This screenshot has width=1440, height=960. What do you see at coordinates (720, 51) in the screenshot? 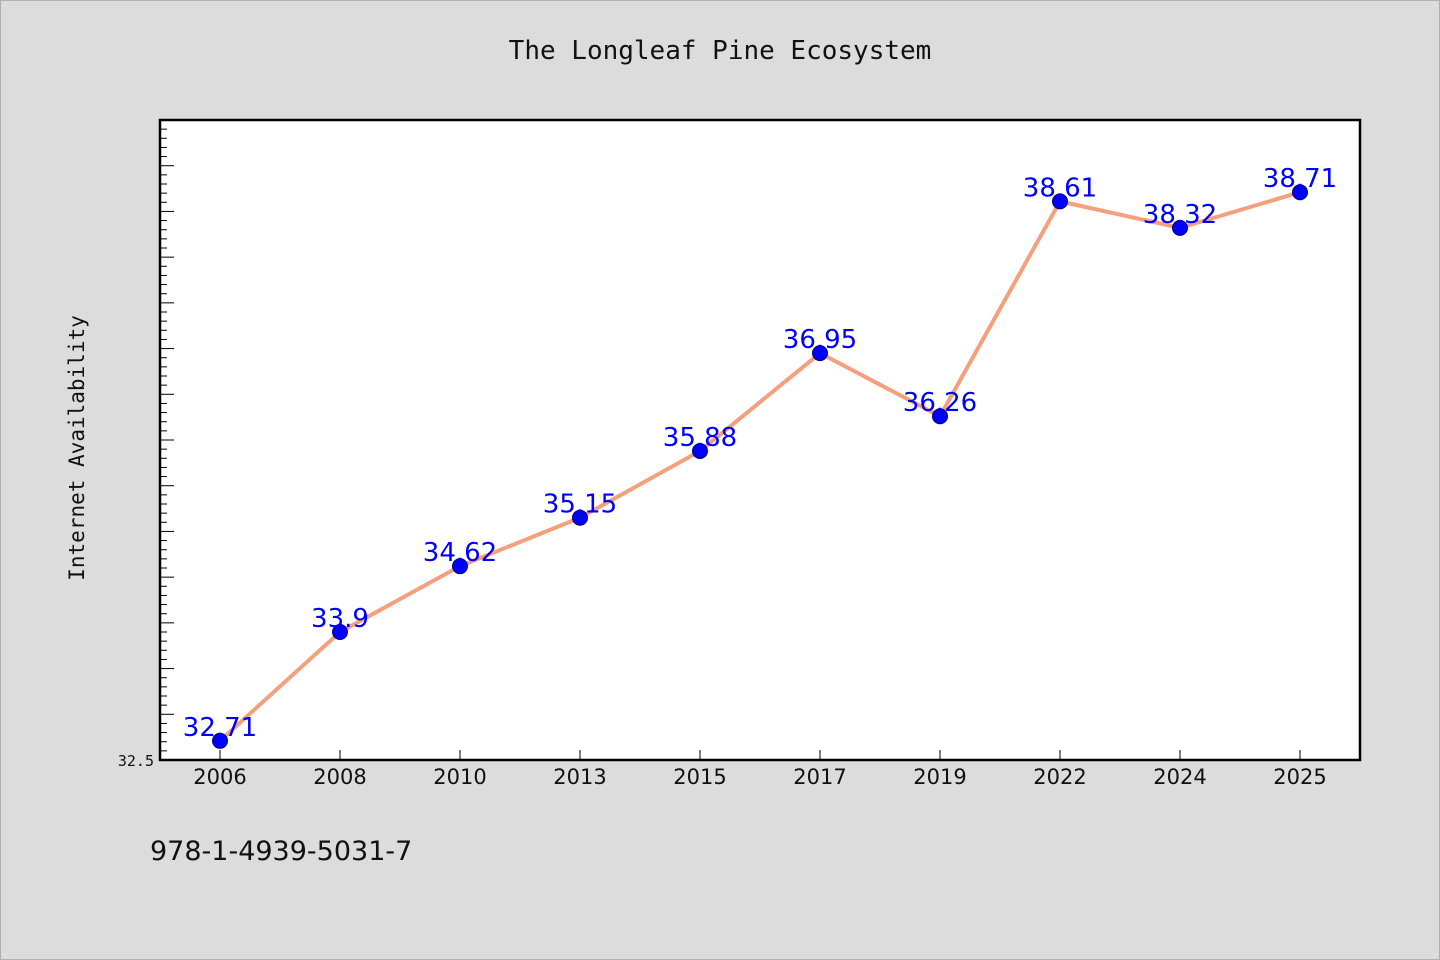
I see `chart-title: The Longleaf Pine Ecosystem` at bounding box center [720, 51].